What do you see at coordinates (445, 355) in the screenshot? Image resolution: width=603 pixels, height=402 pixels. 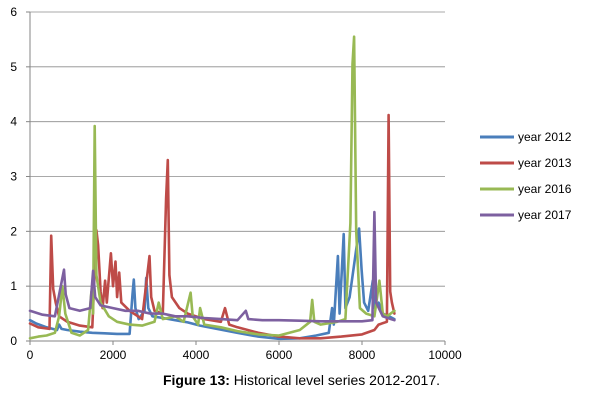 I see `x-tick-label: 10000` at bounding box center [445, 355].